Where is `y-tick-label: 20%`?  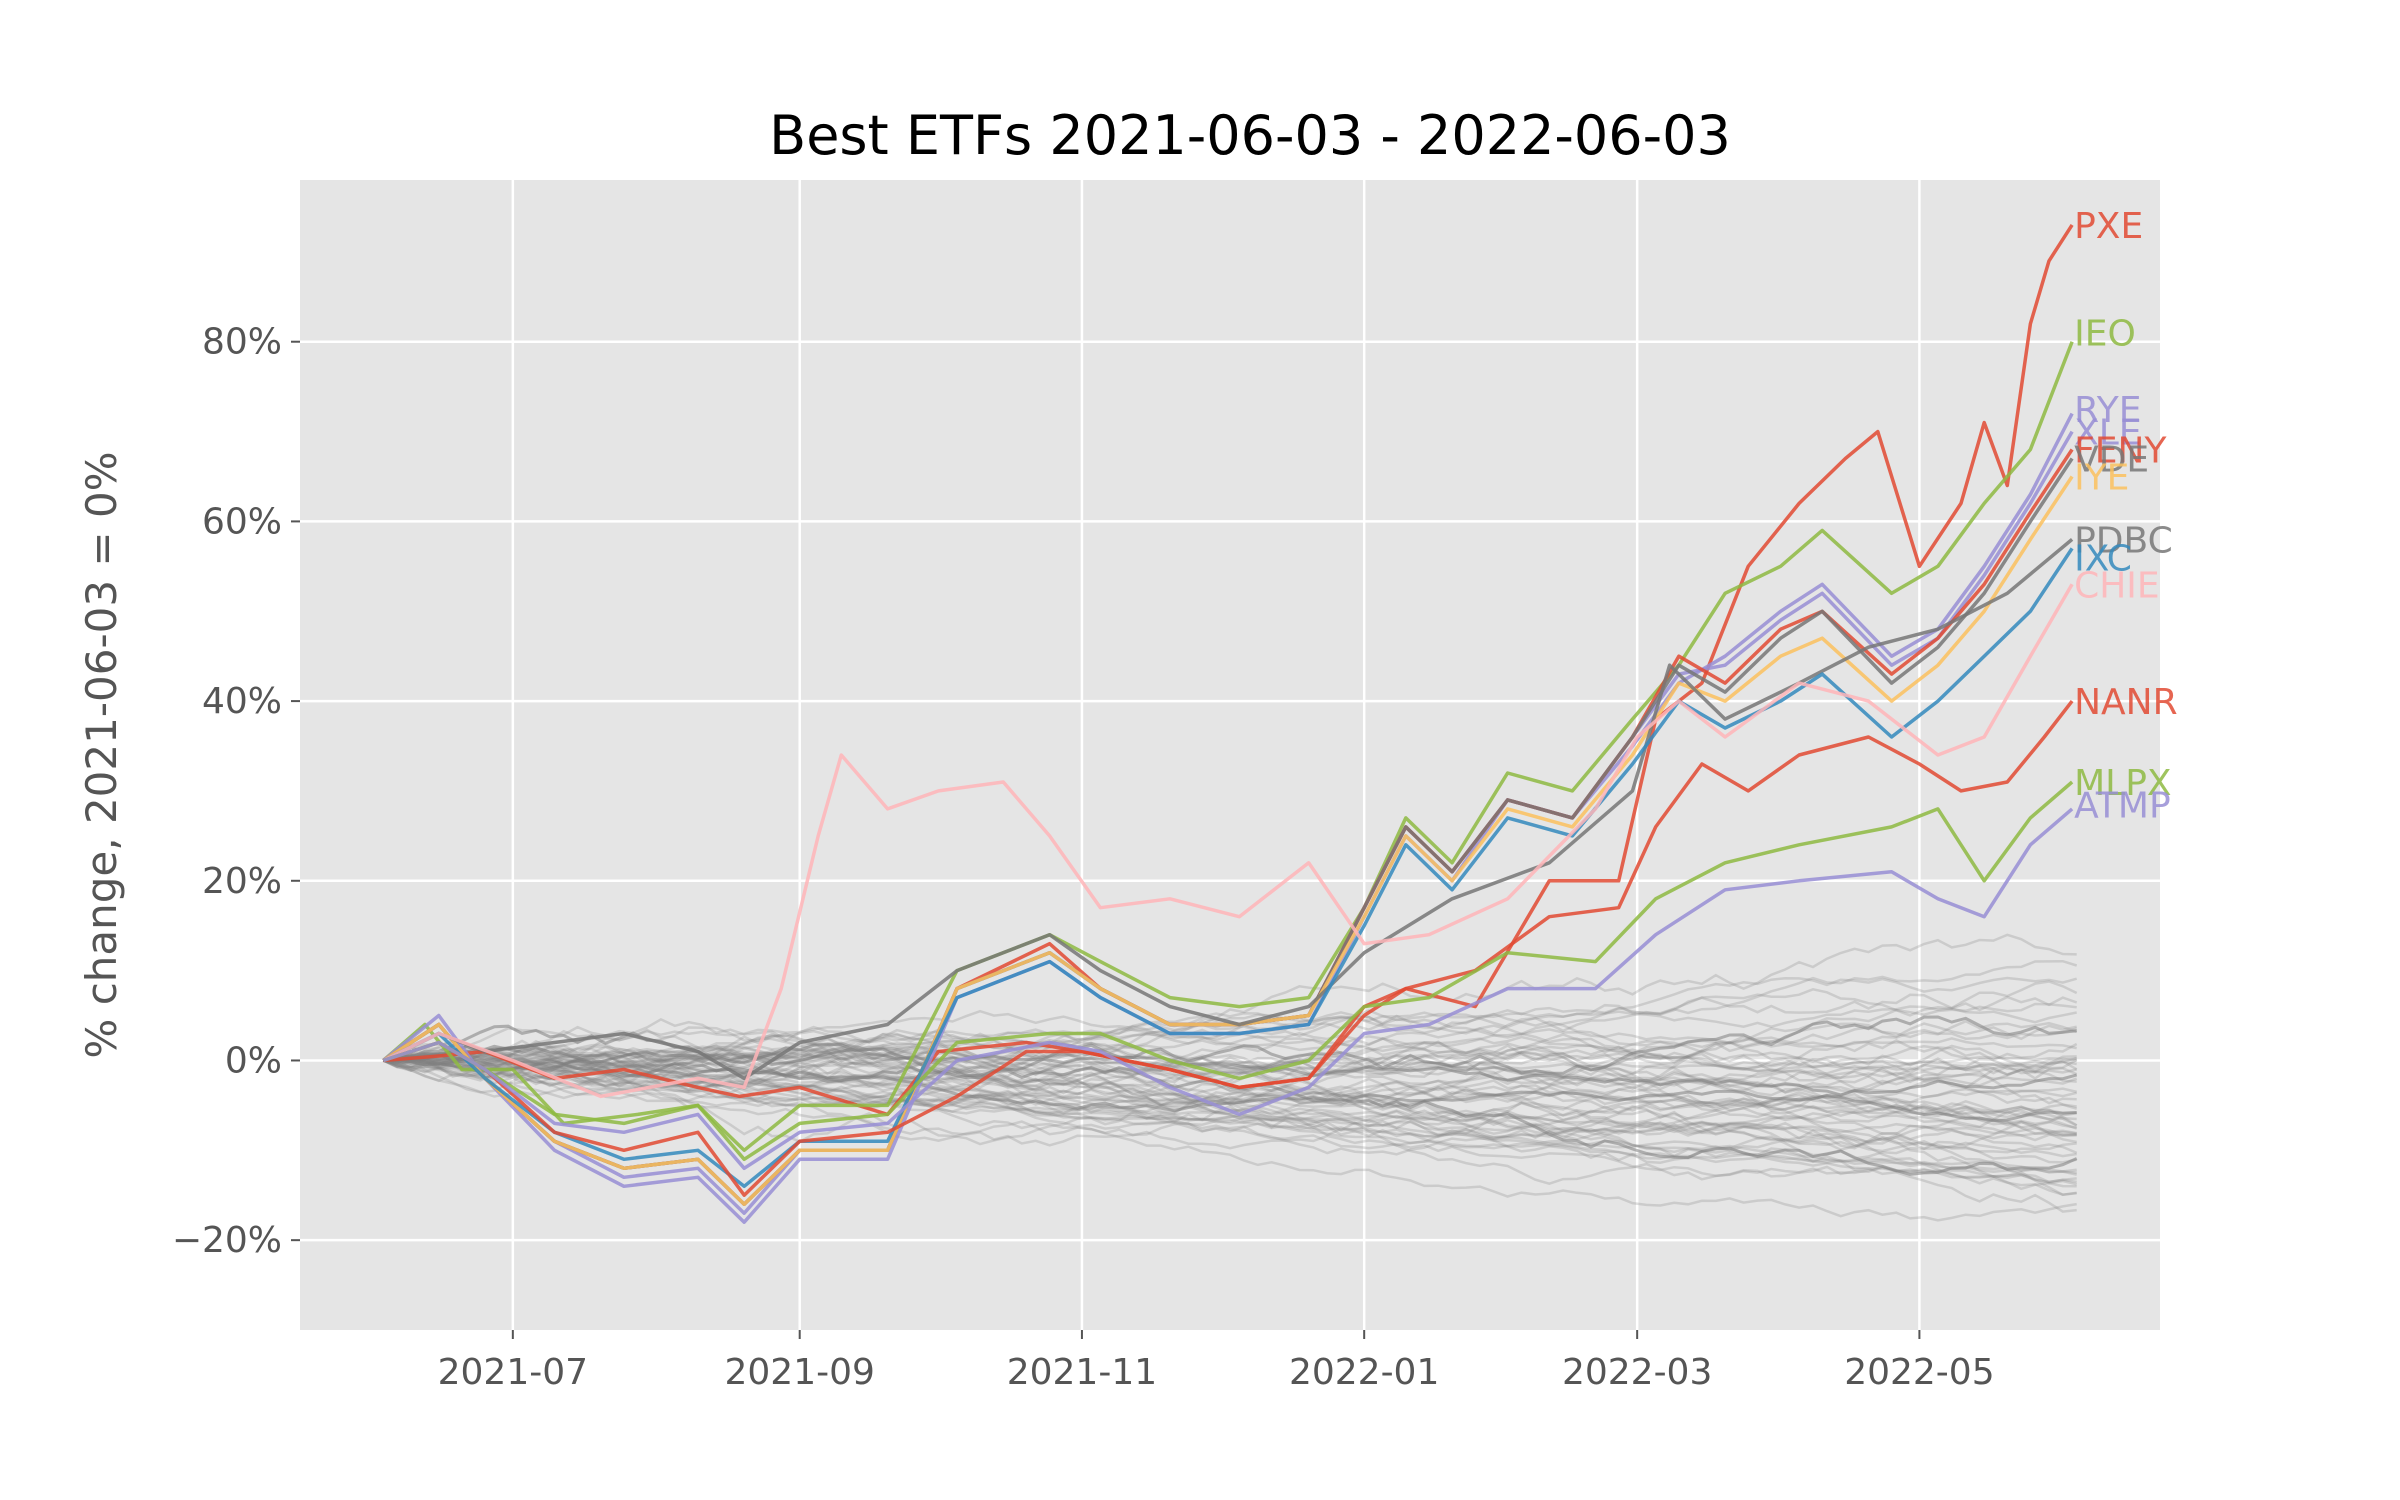 y-tick-label: 20% is located at coordinates (242, 881).